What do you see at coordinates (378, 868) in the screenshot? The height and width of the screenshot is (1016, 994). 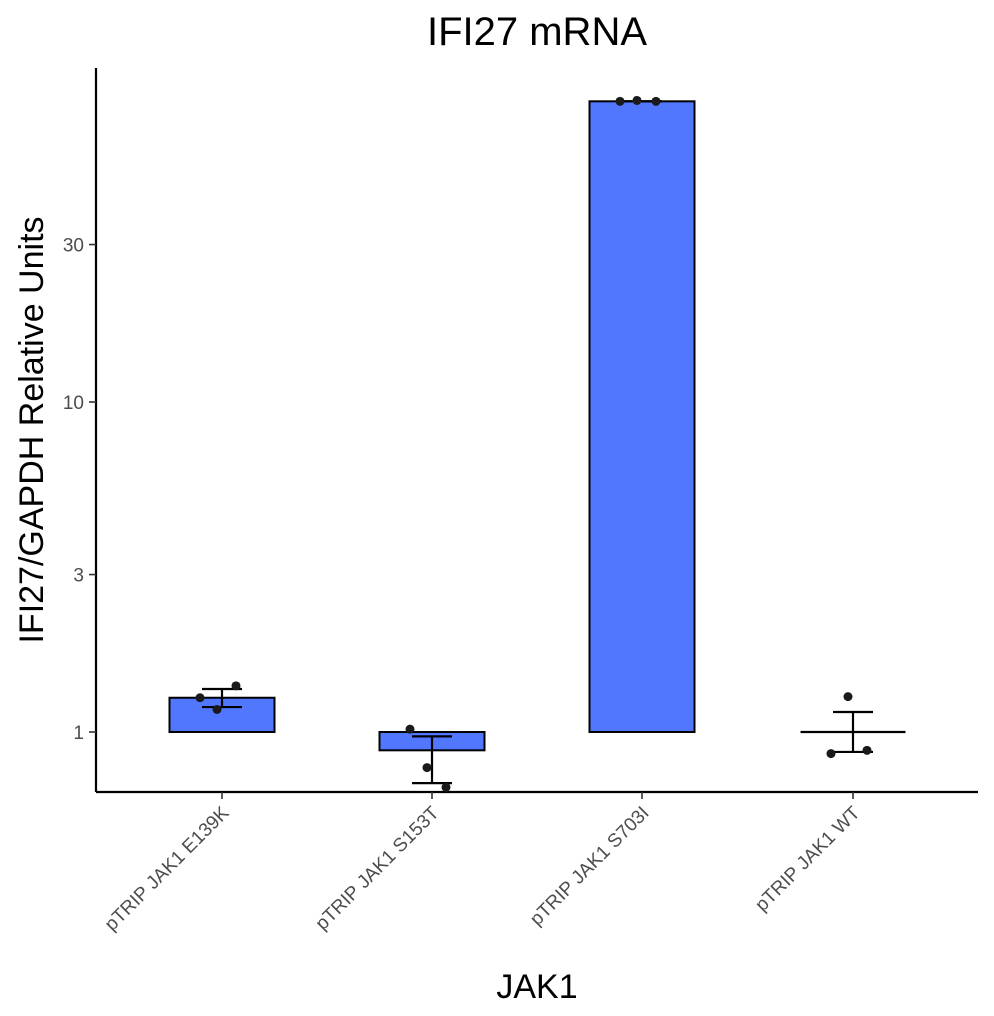 I see `x-tick-label: pTRIP JAK1 S153T` at bounding box center [378, 868].